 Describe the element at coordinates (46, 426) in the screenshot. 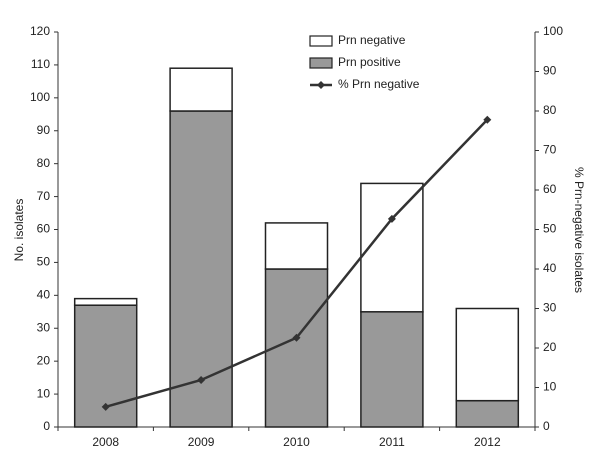

I see `y-tick-label: 0` at that location.